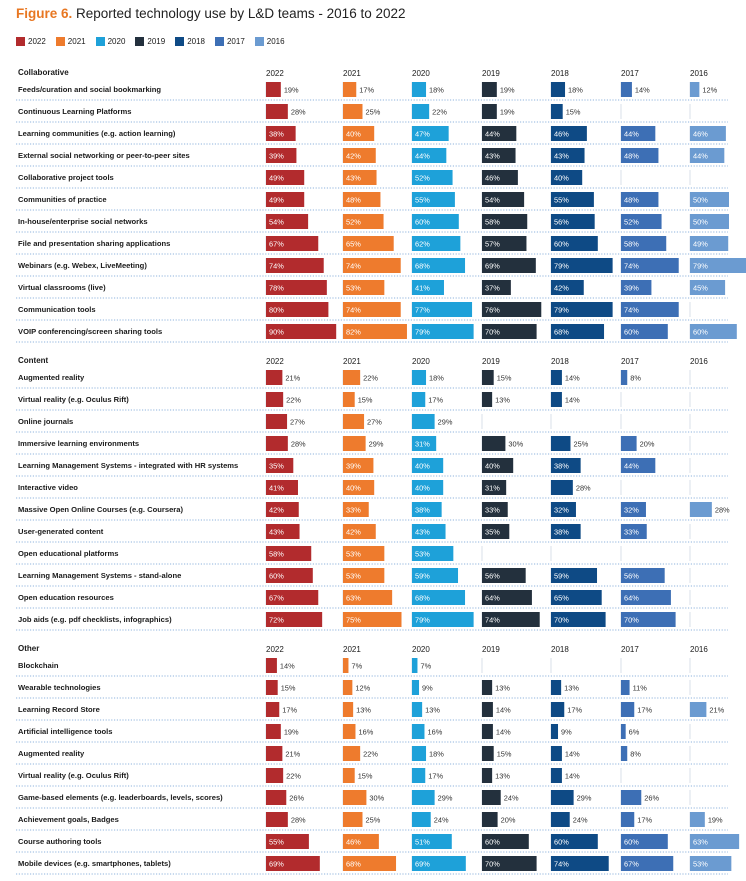  Describe the element at coordinates (492, 222) in the screenshot. I see `bar-value-label: 58%` at that location.